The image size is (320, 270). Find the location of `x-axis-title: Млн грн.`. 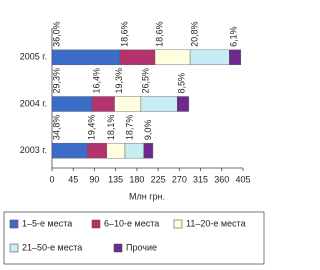

x-axis-title: Млн грн. is located at coordinates (147, 196).